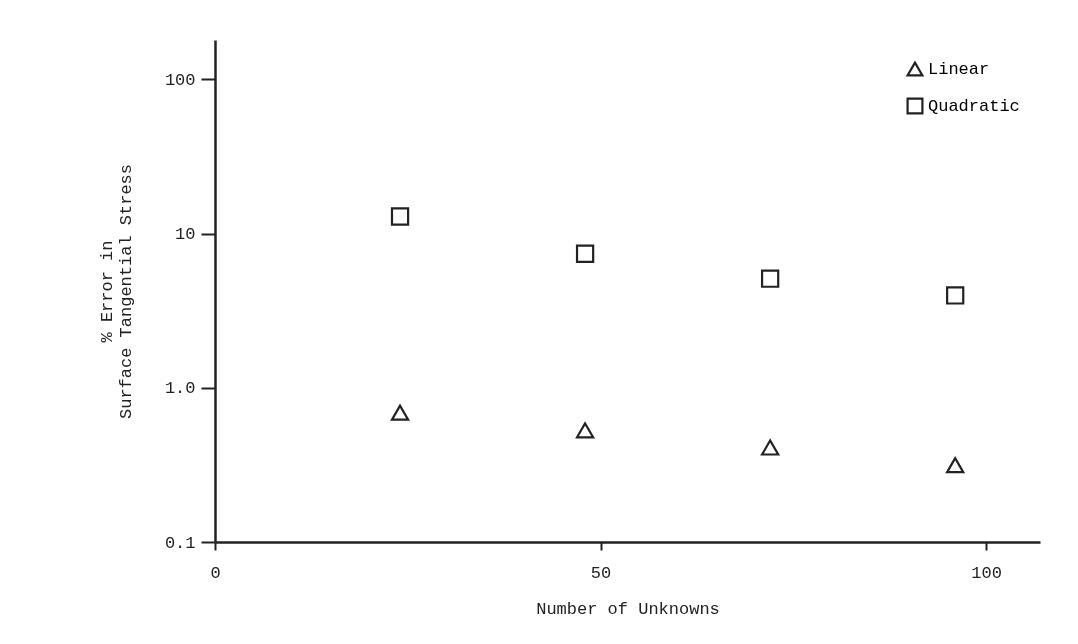 Image resolution: width=1078 pixels, height=644 pixels. Describe the element at coordinates (601, 573) in the screenshot. I see `x-tick-label: 50` at that location.